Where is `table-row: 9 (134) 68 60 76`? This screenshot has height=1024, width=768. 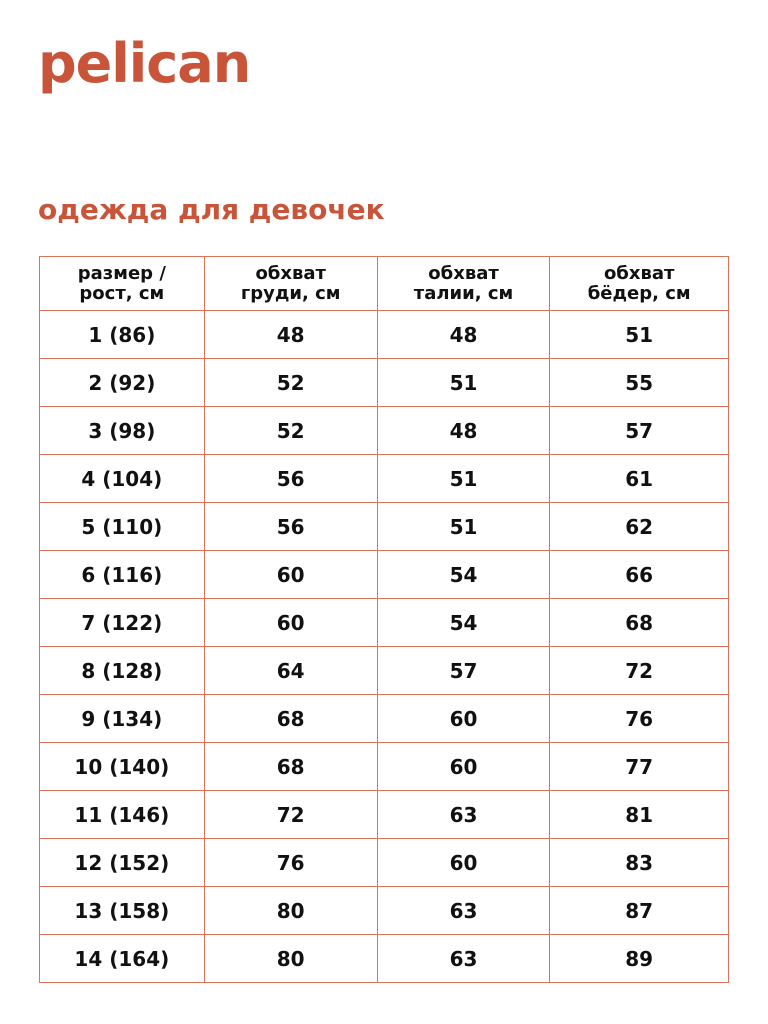
table-row: 9 (134) 68 60 76 is located at coordinates (384, 718).